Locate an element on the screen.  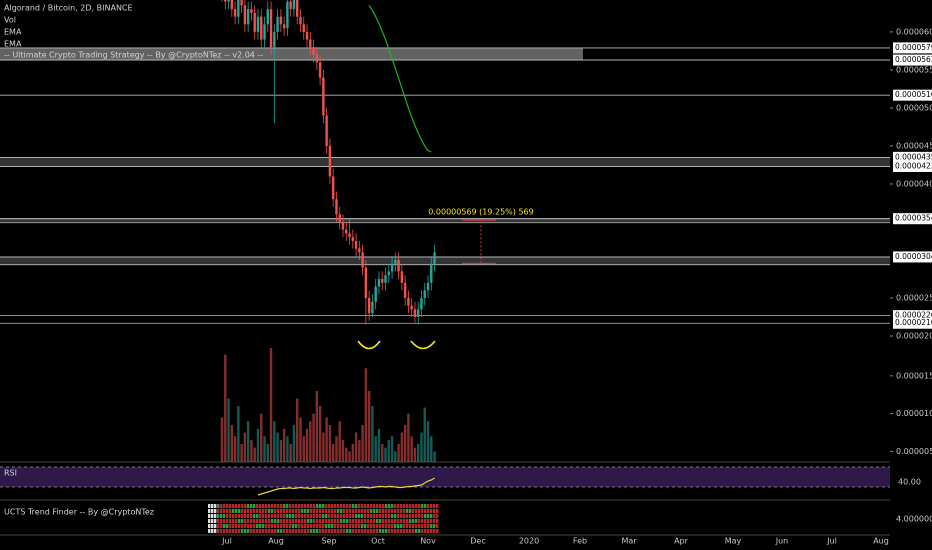
rsi-line is located at coordinates (346, 486).